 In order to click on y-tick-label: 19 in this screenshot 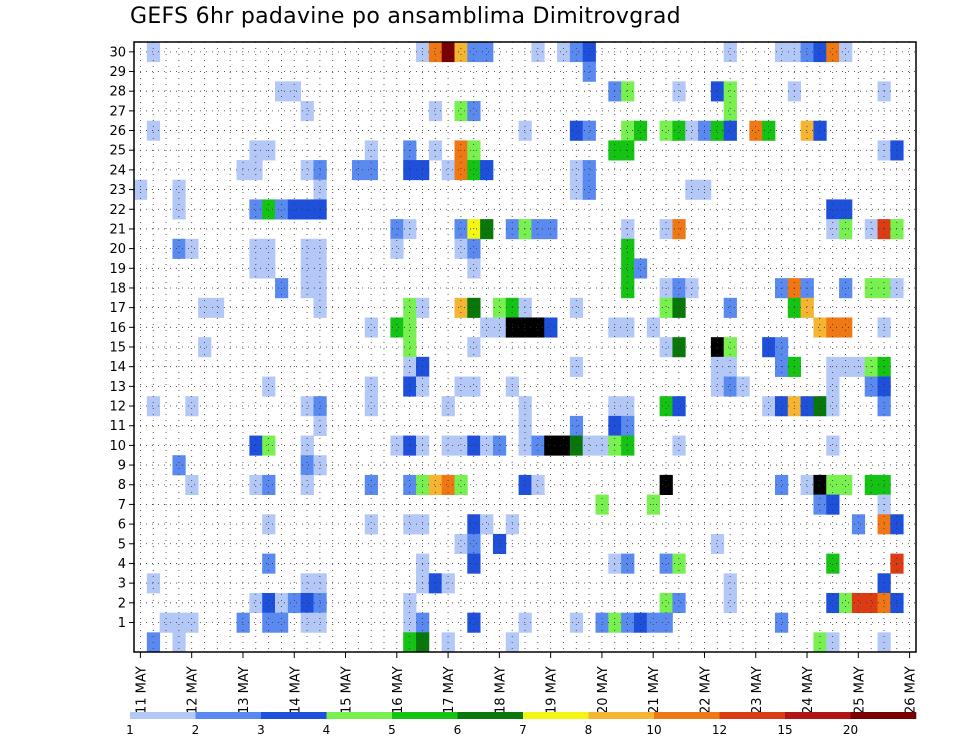, I will do `click(117, 269)`.